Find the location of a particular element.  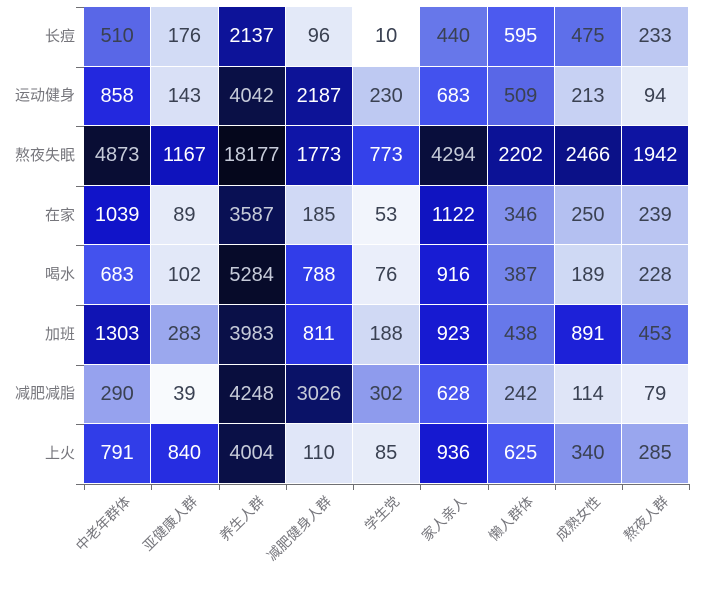

cell-value: 302 is located at coordinates (386, 393).